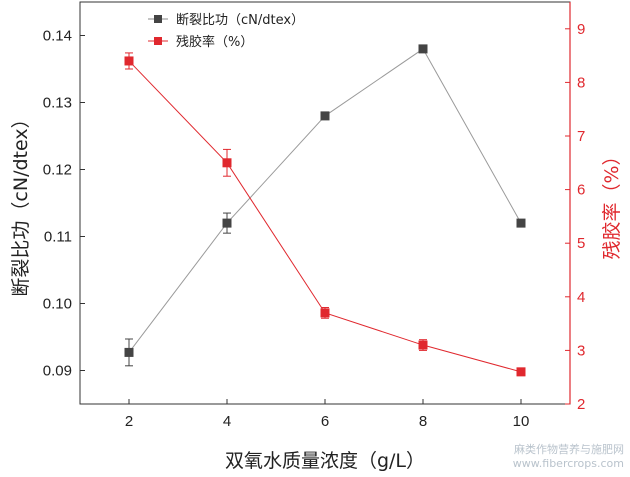  Describe the element at coordinates (581, 136) in the screenshot. I see `right-tick-label: 7` at that location.